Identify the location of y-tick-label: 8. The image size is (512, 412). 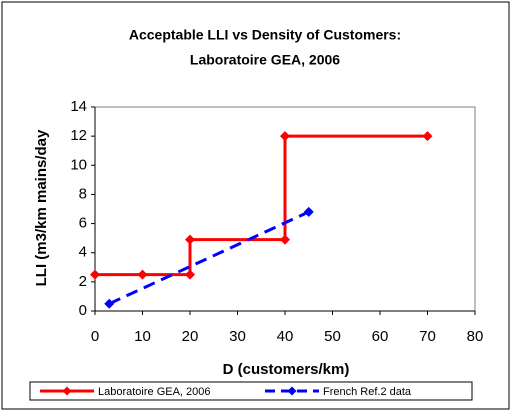
(83, 193).